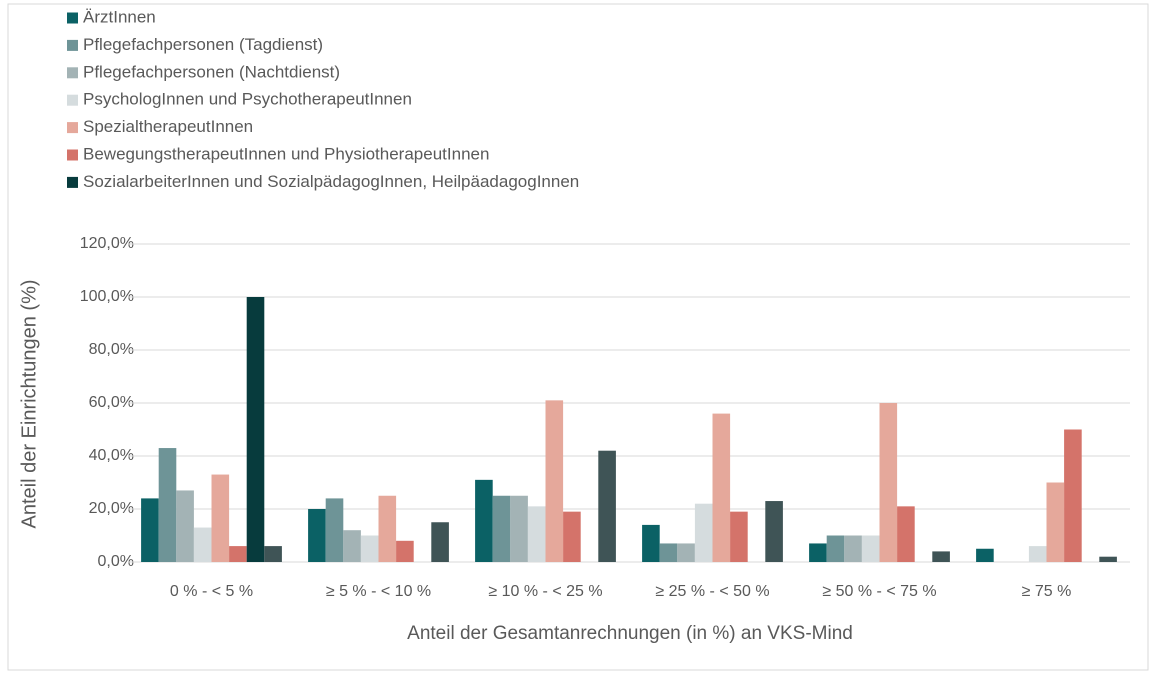 The image size is (1154, 675). Describe the element at coordinates (29, 403) in the screenshot. I see `y-axis-title: Anteil der Einrichtungen (%)` at that location.